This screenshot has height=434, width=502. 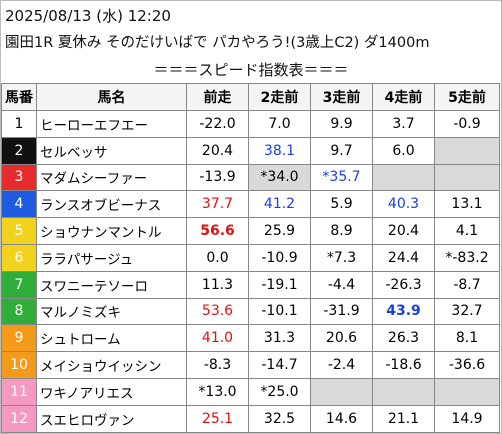 I want to click on horse-name: ヒーローエフエー, so click(x=111, y=124).